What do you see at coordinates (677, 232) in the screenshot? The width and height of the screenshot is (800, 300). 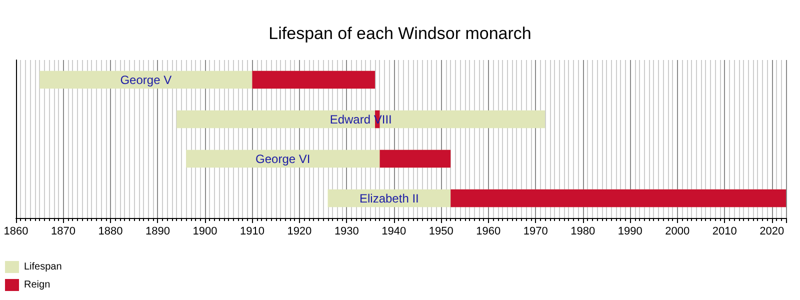 I see `x-tick-label: 2000` at bounding box center [677, 232].